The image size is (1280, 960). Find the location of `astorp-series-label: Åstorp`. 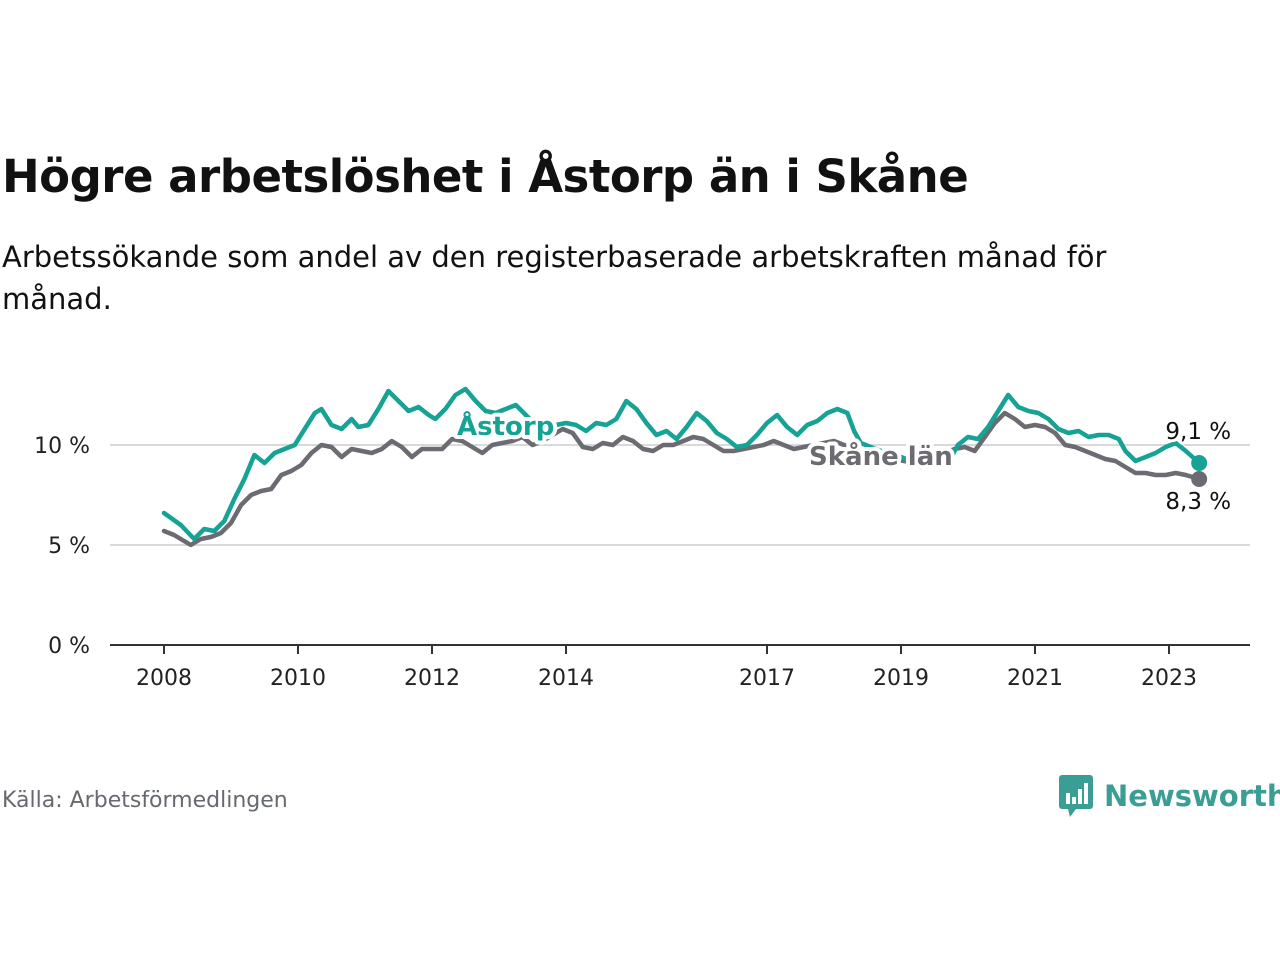

astorp-series-label: Åstorp is located at coordinates (505, 426).